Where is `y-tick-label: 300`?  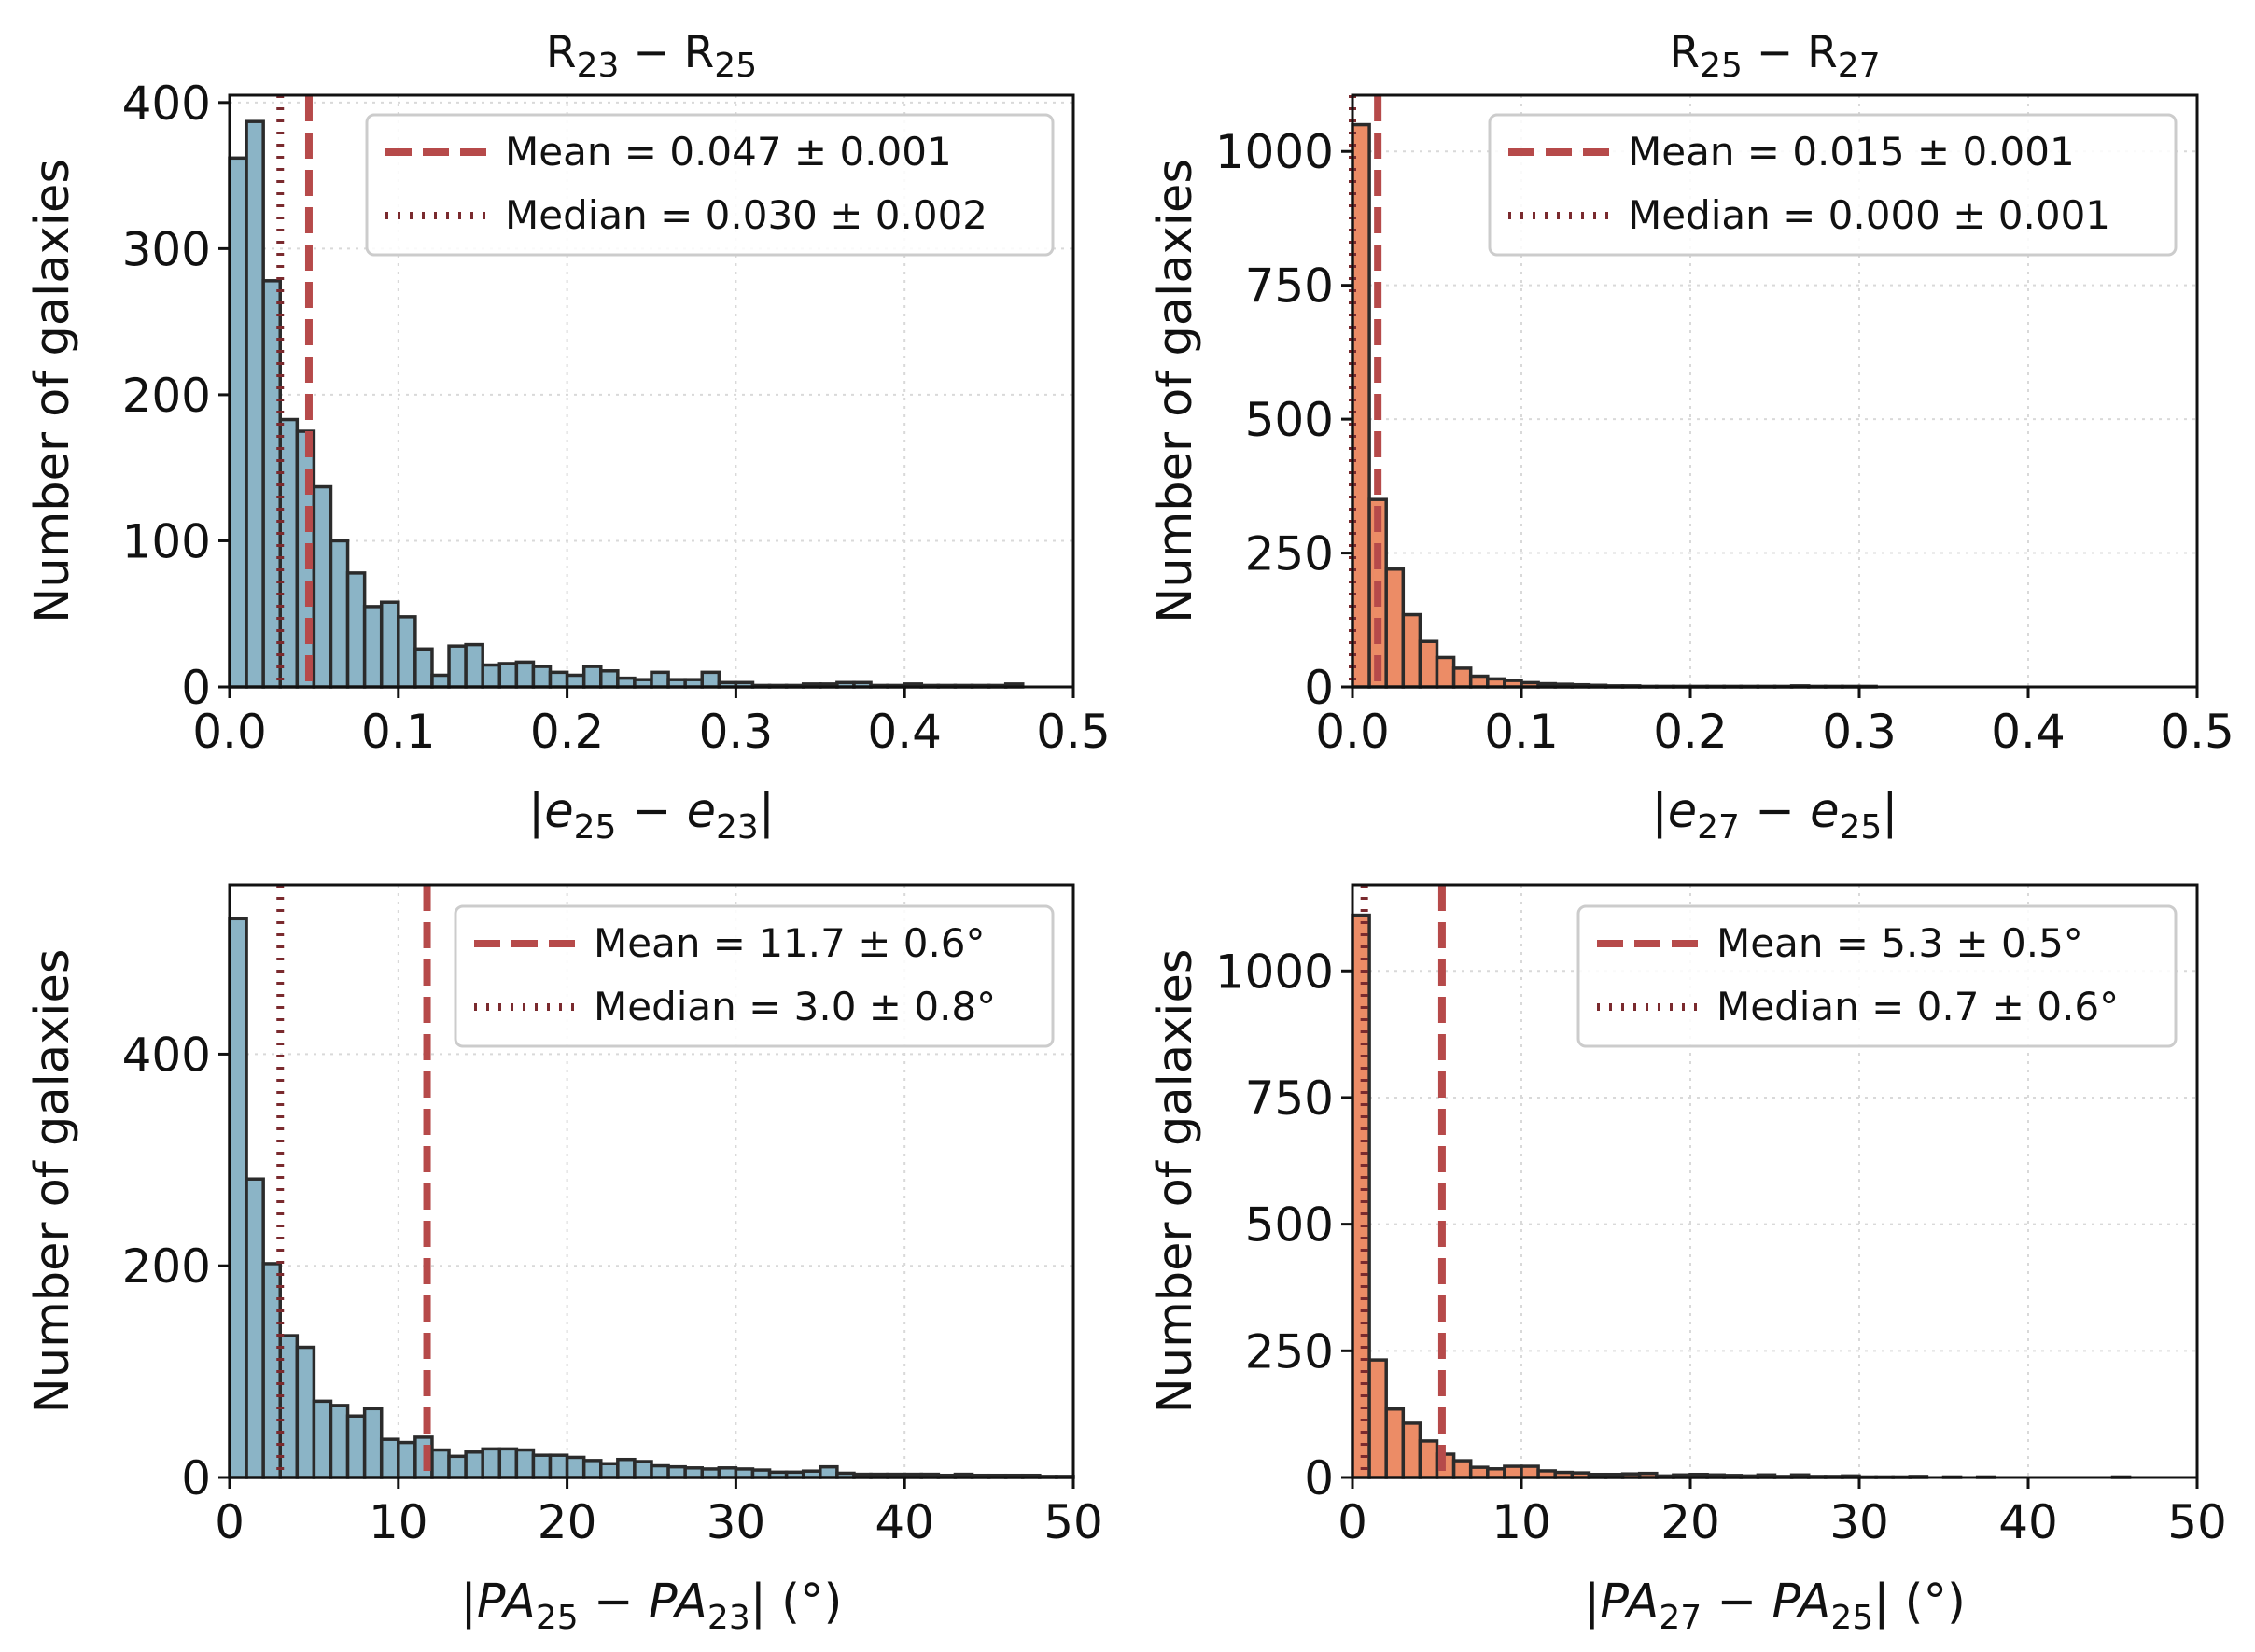 y-tick-label: 300 is located at coordinates (166, 249).